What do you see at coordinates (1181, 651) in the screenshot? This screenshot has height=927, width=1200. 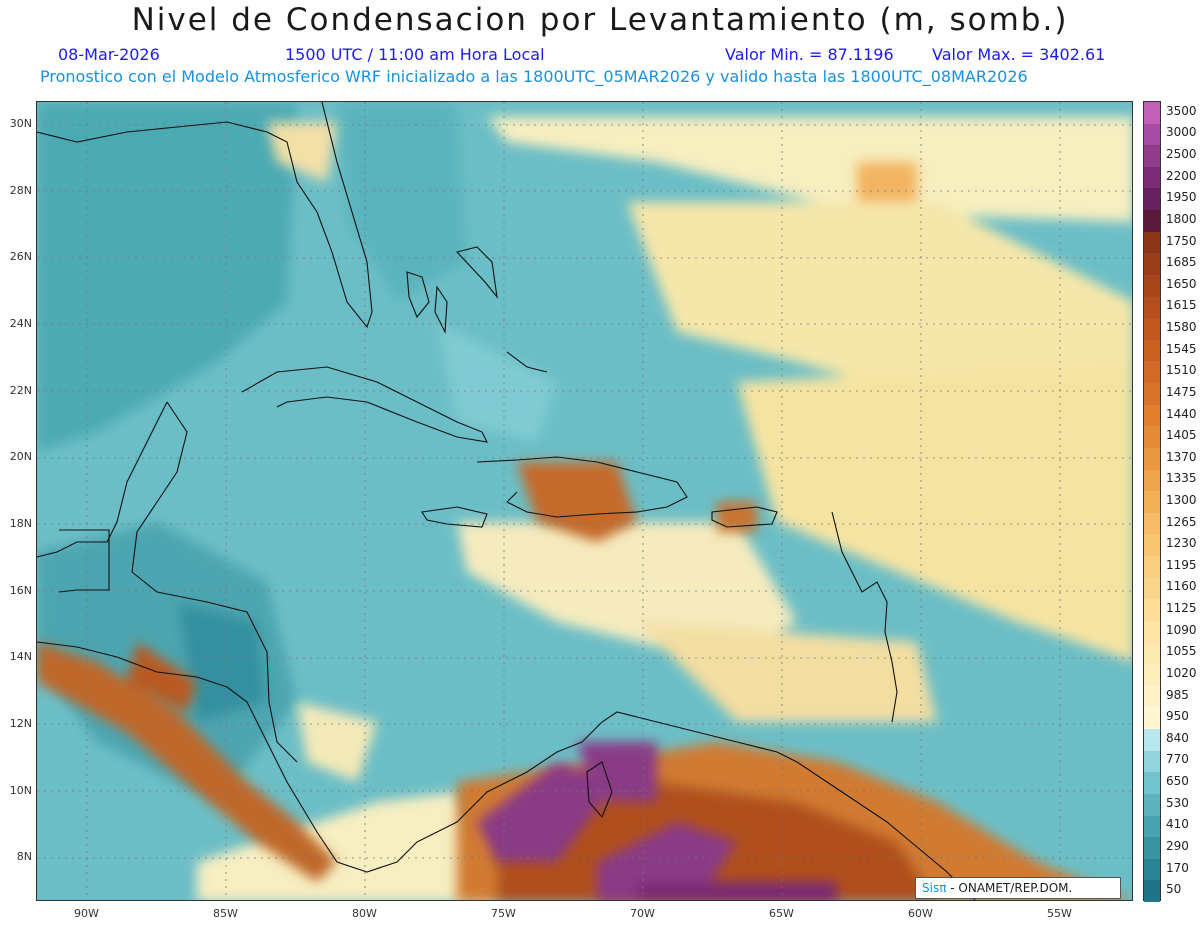 I see `legend-label: 1055` at bounding box center [1181, 651].